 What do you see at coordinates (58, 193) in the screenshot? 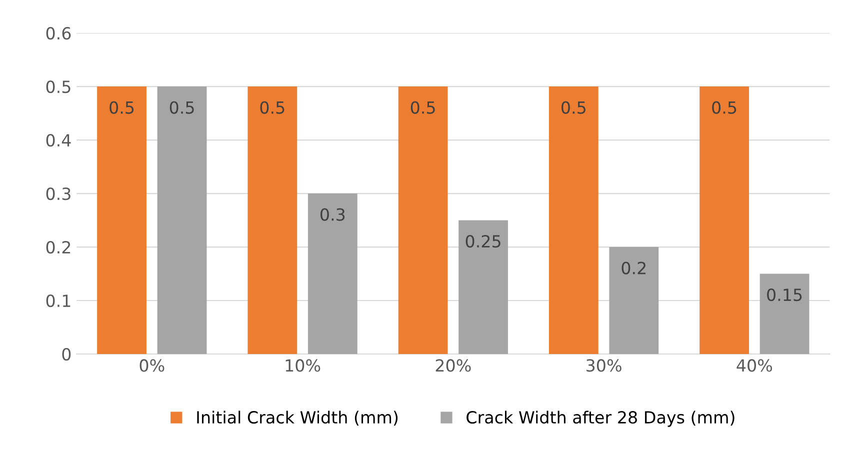
I see `y-tick-label: 0.3` at bounding box center [58, 193].